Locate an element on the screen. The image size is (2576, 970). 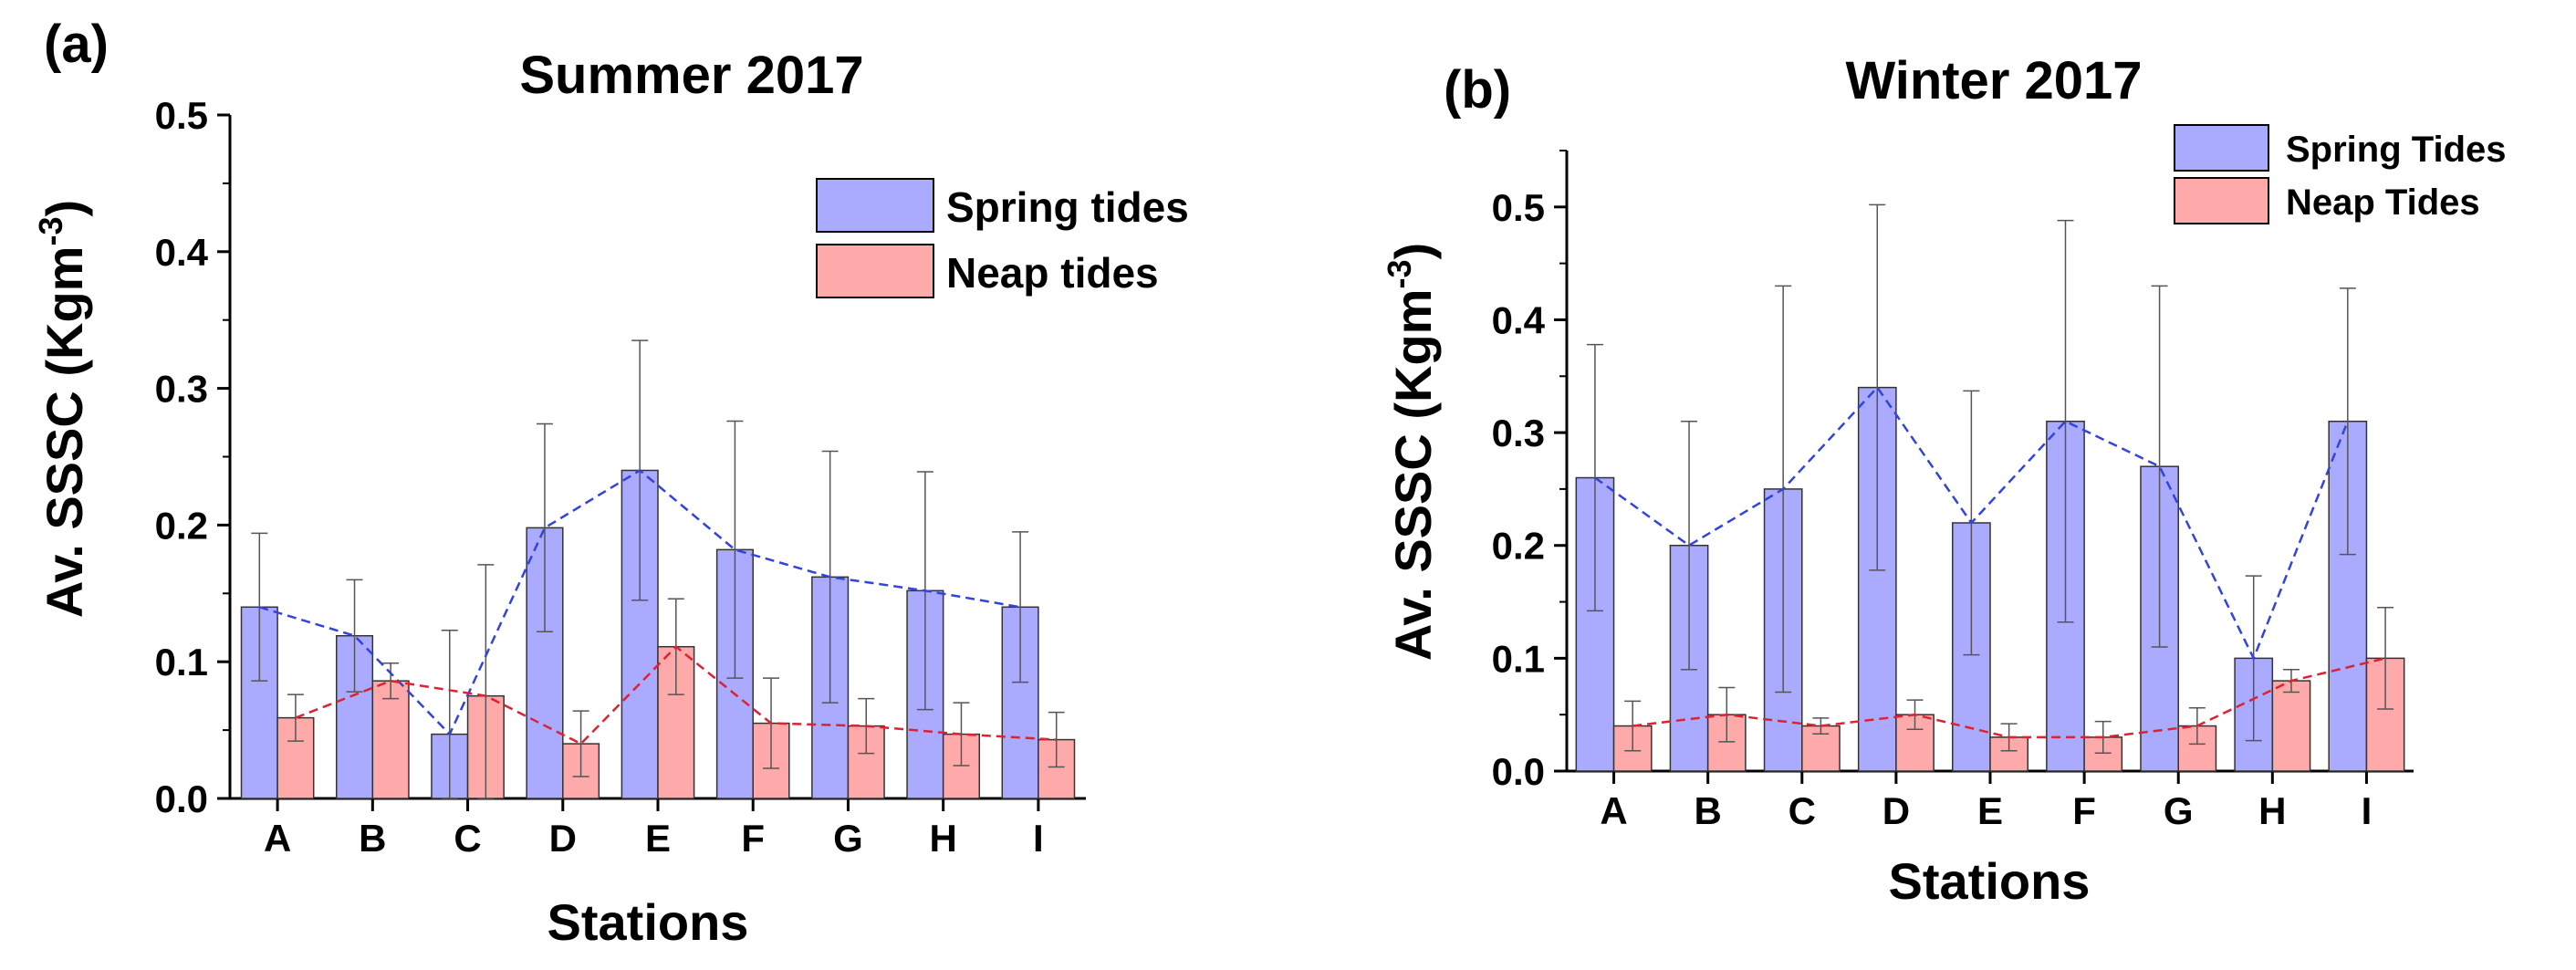
panel-b-y-axis-label: Av. SSSC (Kgm-3) is located at coordinates (1411, 452).